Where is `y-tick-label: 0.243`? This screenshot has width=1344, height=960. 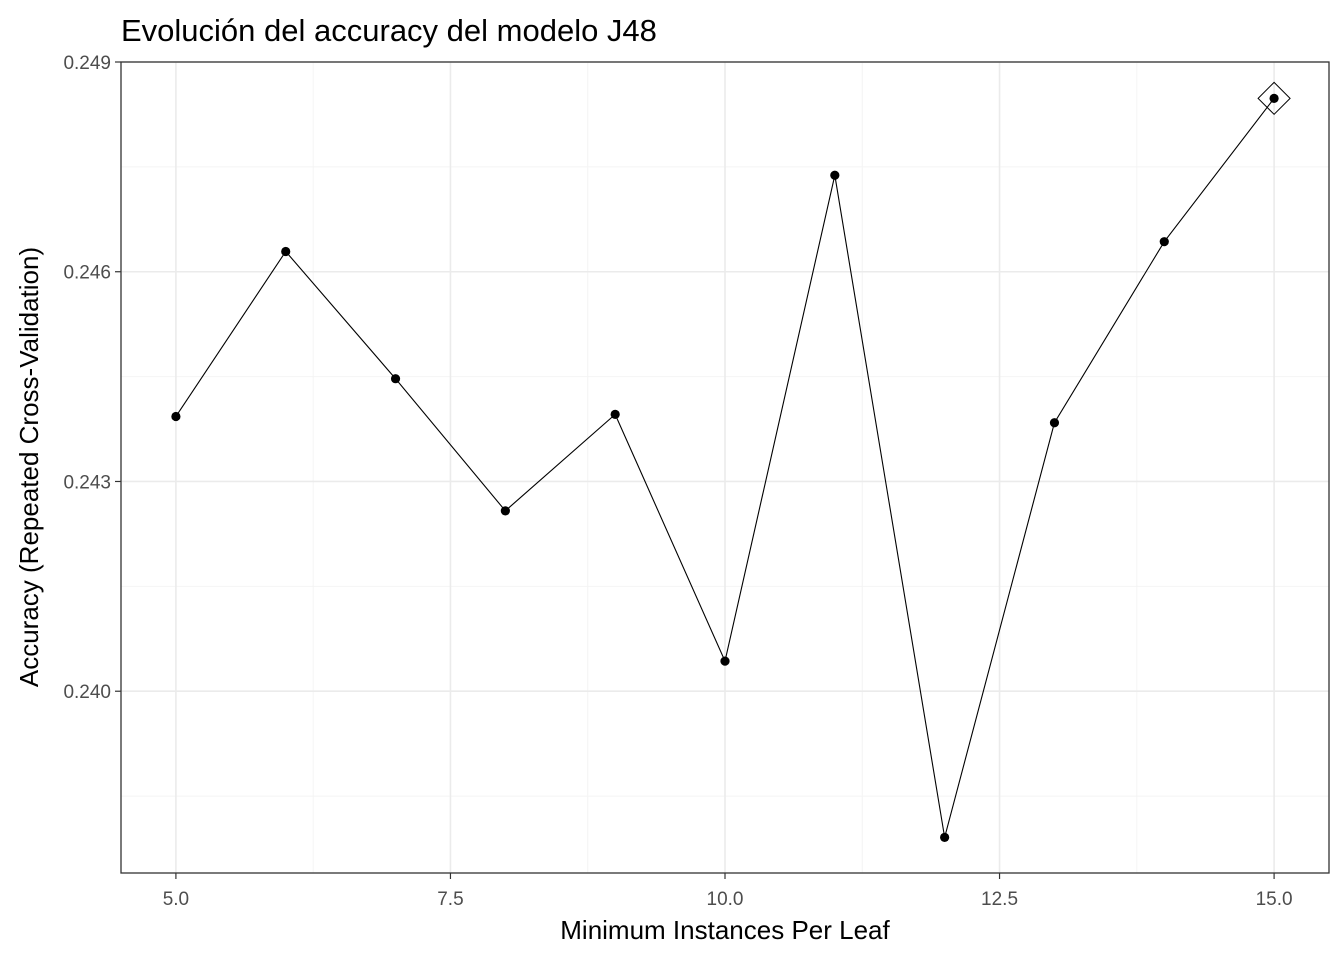 y-tick-label: 0.243 is located at coordinates (87, 482).